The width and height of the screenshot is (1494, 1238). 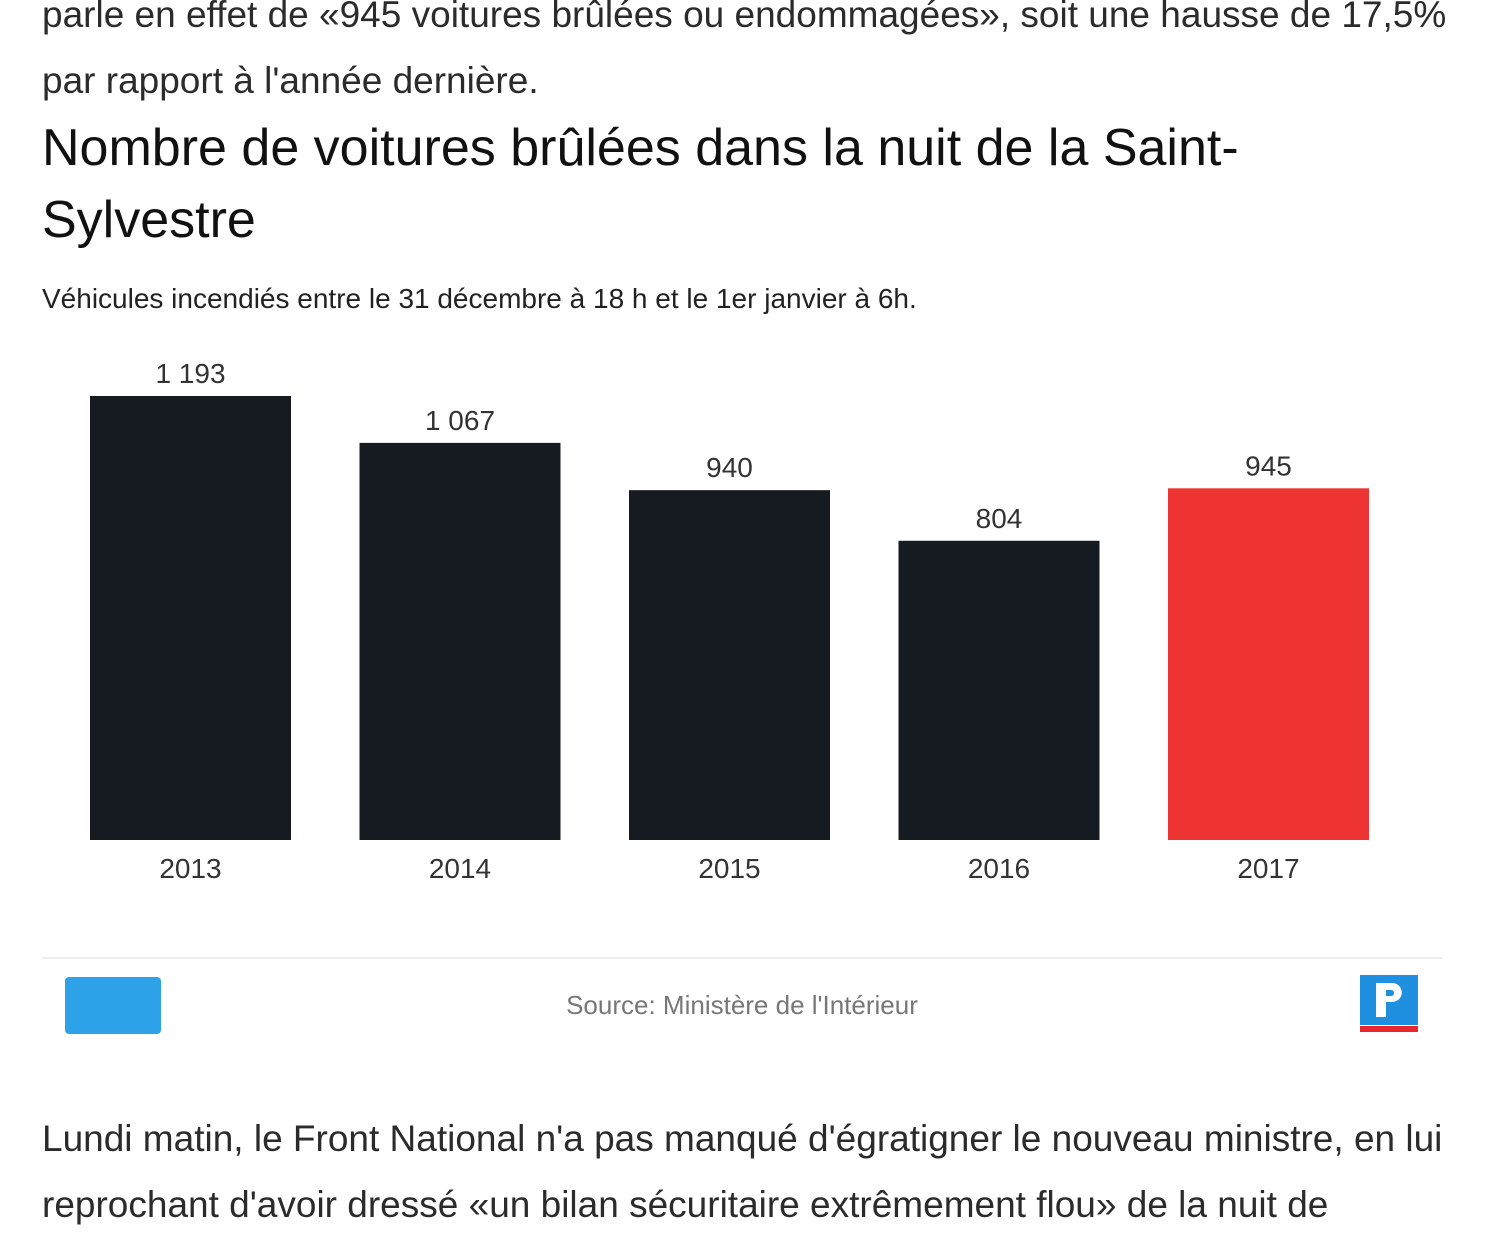 I want to click on bar-2013, so click(x=190, y=618).